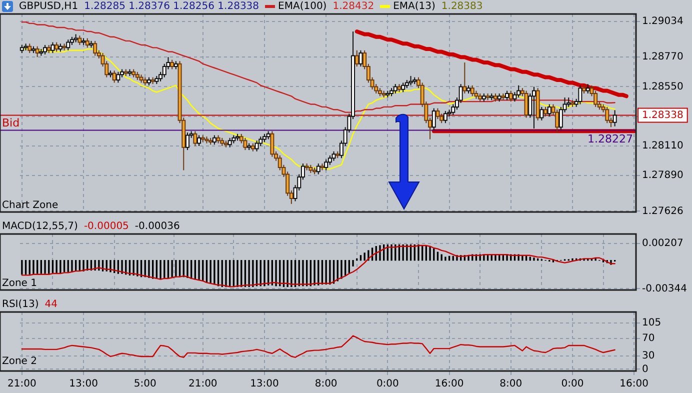 Image resolution: width=692 pixels, height=393 pixels. Describe the element at coordinates (145, 384) in the screenshot. I see `x-tick-label: 5:00` at that location.